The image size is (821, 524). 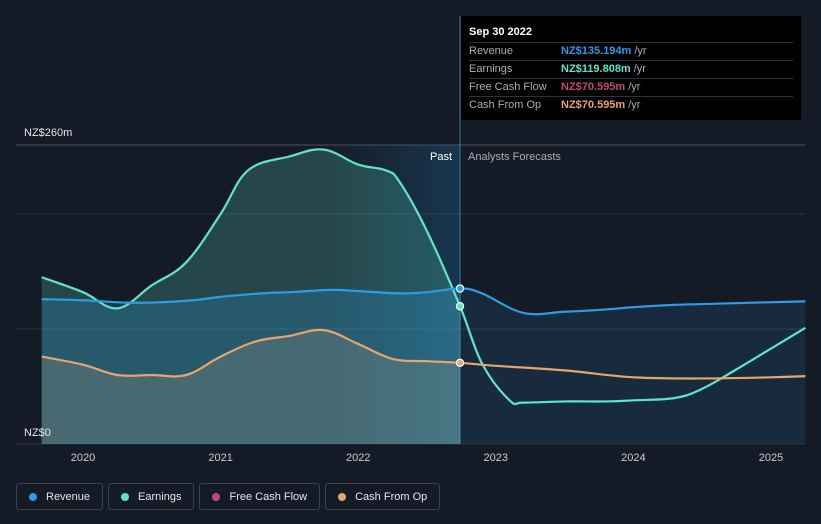 I want to click on revenue-line, so click(x=423, y=301).